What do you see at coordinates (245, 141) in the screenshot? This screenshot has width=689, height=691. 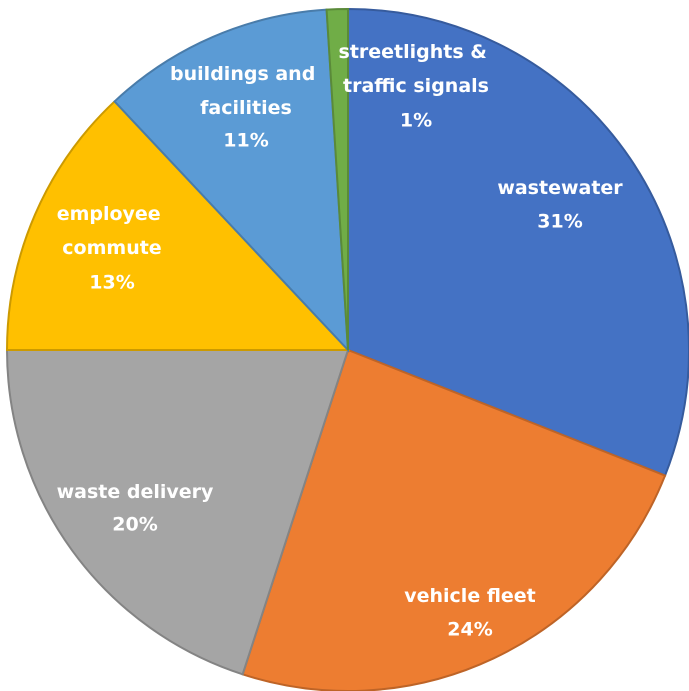 I see `slice-value-label: 11%` at bounding box center [245, 141].